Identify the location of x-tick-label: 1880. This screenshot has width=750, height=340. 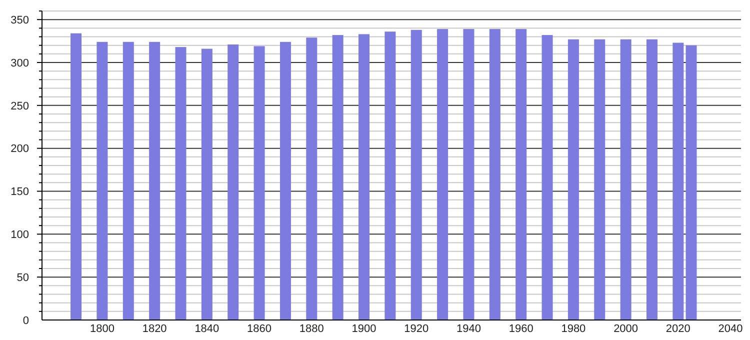
(311, 329).